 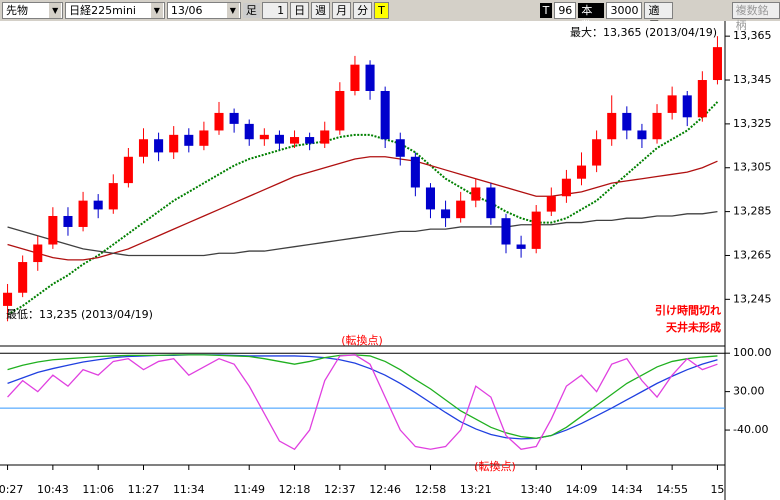 What do you see at coordinates (98, 489) in the screenshot?
I see `x-tick-label: 11:06` at bounding box center [98, 489].